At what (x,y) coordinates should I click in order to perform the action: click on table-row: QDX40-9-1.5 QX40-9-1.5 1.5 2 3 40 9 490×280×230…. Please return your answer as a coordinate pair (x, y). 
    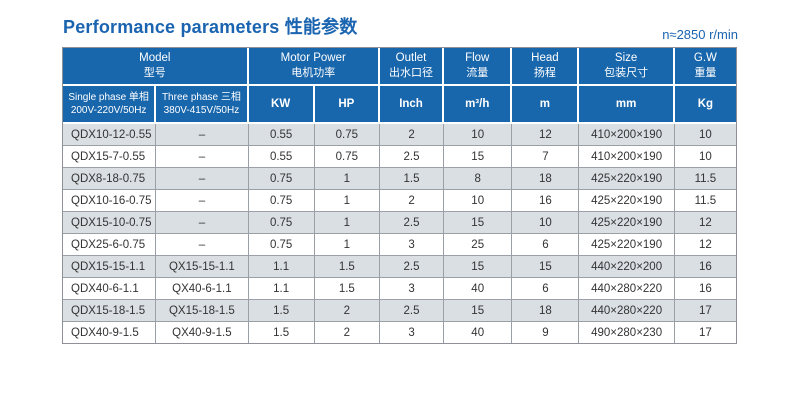
    Looking at the image, I should click on (399, 332).